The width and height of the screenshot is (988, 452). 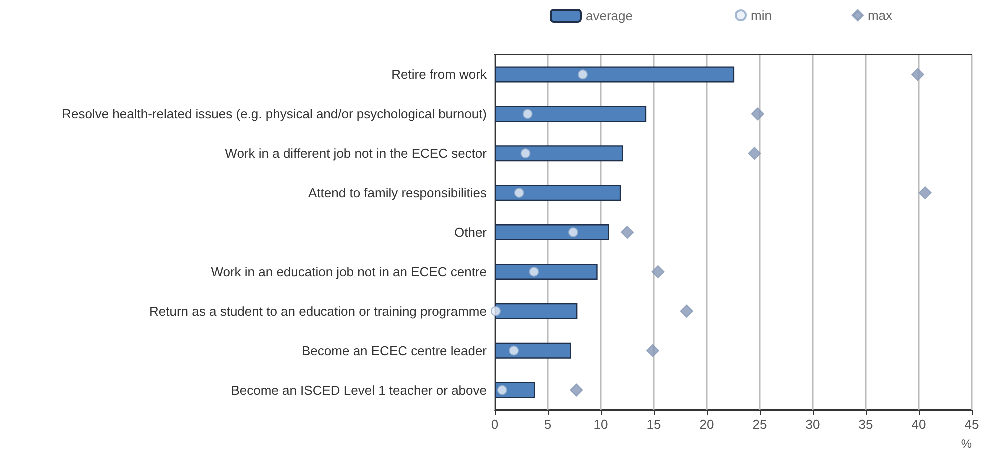 I want to click on y-tick-label: Become an ISCED Level 1 teacher or above, so click(x=359, y=390).